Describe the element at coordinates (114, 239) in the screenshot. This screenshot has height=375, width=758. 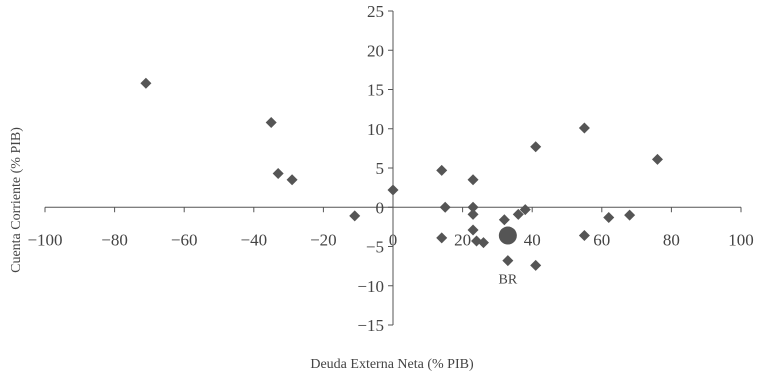
I see `x-tick-label: −80` at that location.